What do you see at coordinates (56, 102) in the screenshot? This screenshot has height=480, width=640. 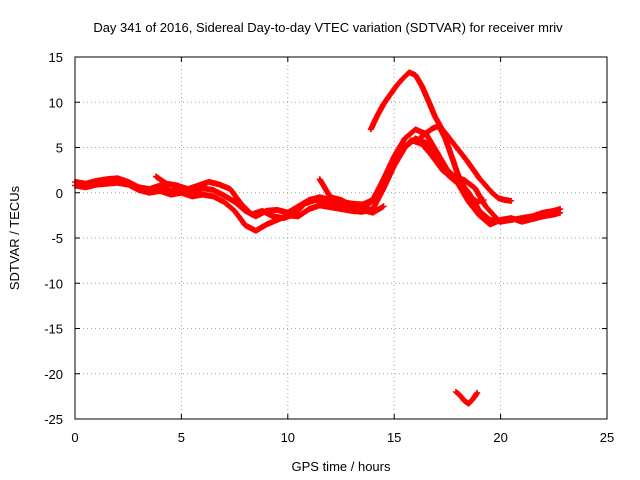 I see `y-tick-label: 10` at bounding box center [56, 102].